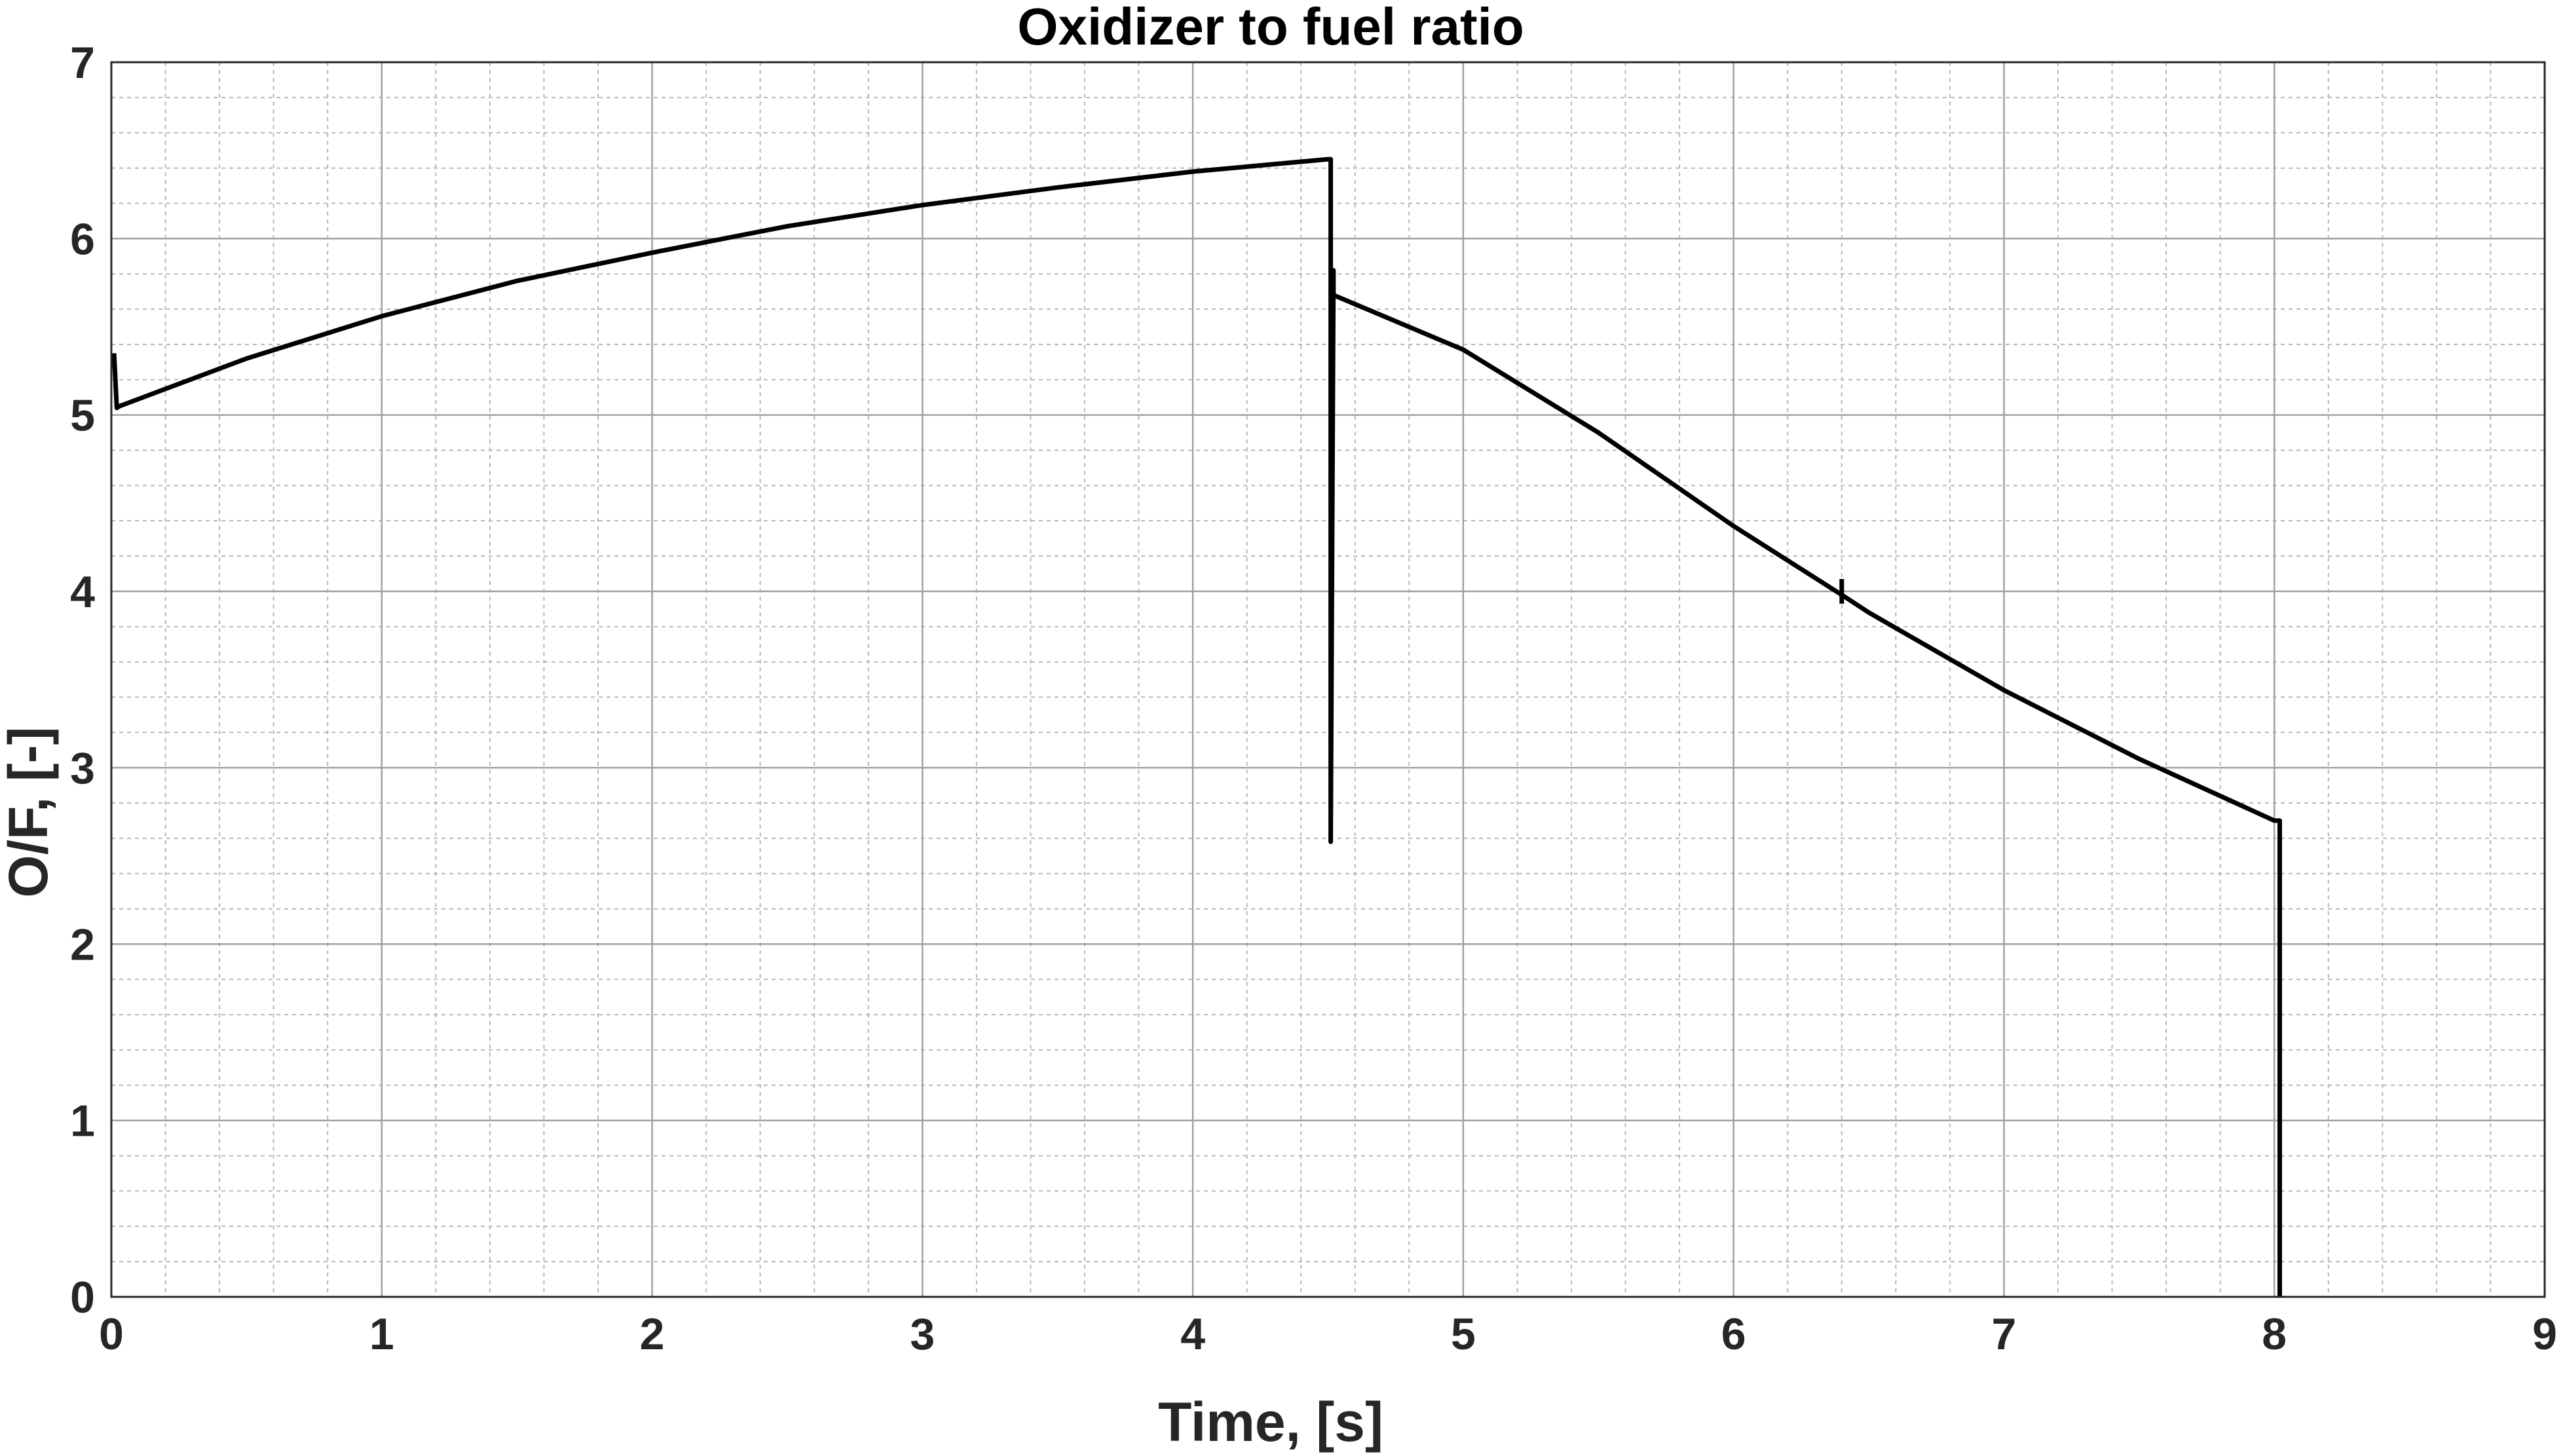 The height and width of the screenshot is (1456, 2565). Describe the element at coordinates (82, 944) in the screenshot. I see `y-tick-label: 2` at that location.